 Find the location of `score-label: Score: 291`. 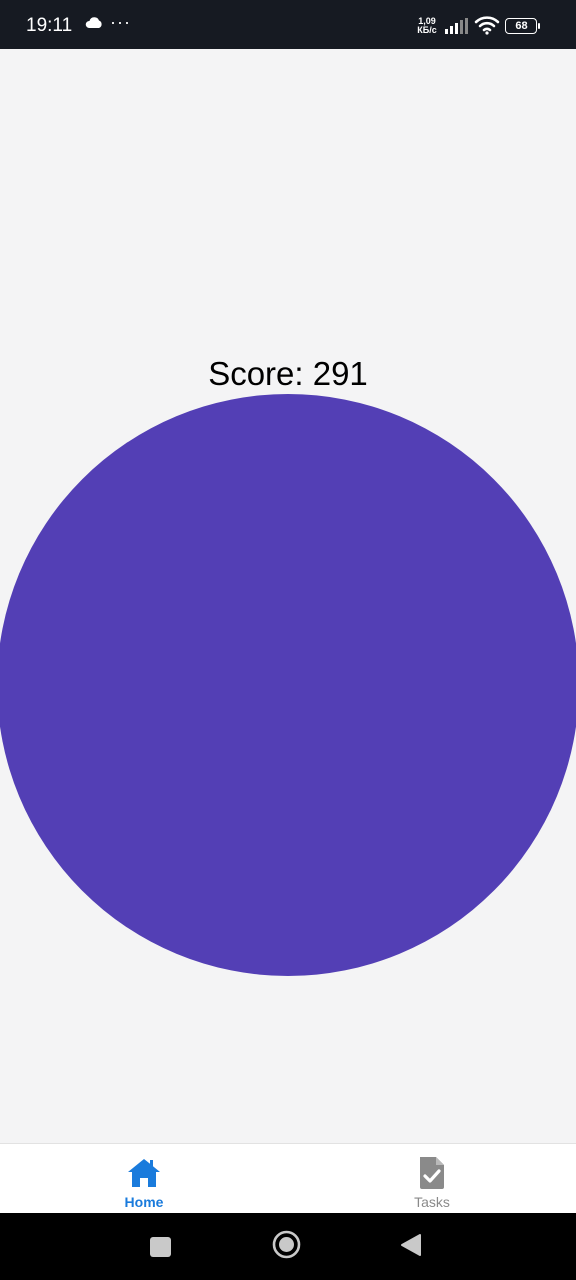

score-label: Score: 291 is located at coordinates (288, 373).